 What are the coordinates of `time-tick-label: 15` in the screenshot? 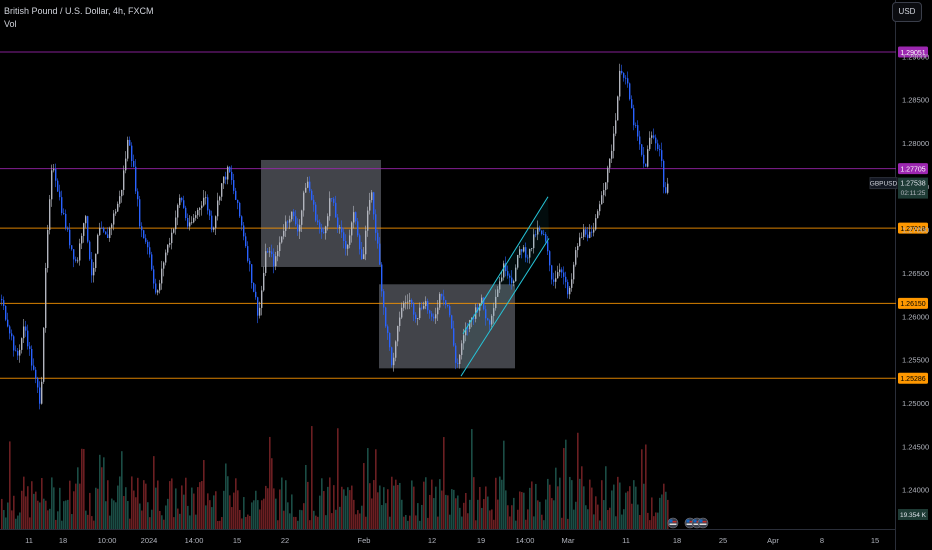 It's located at (237, 540).